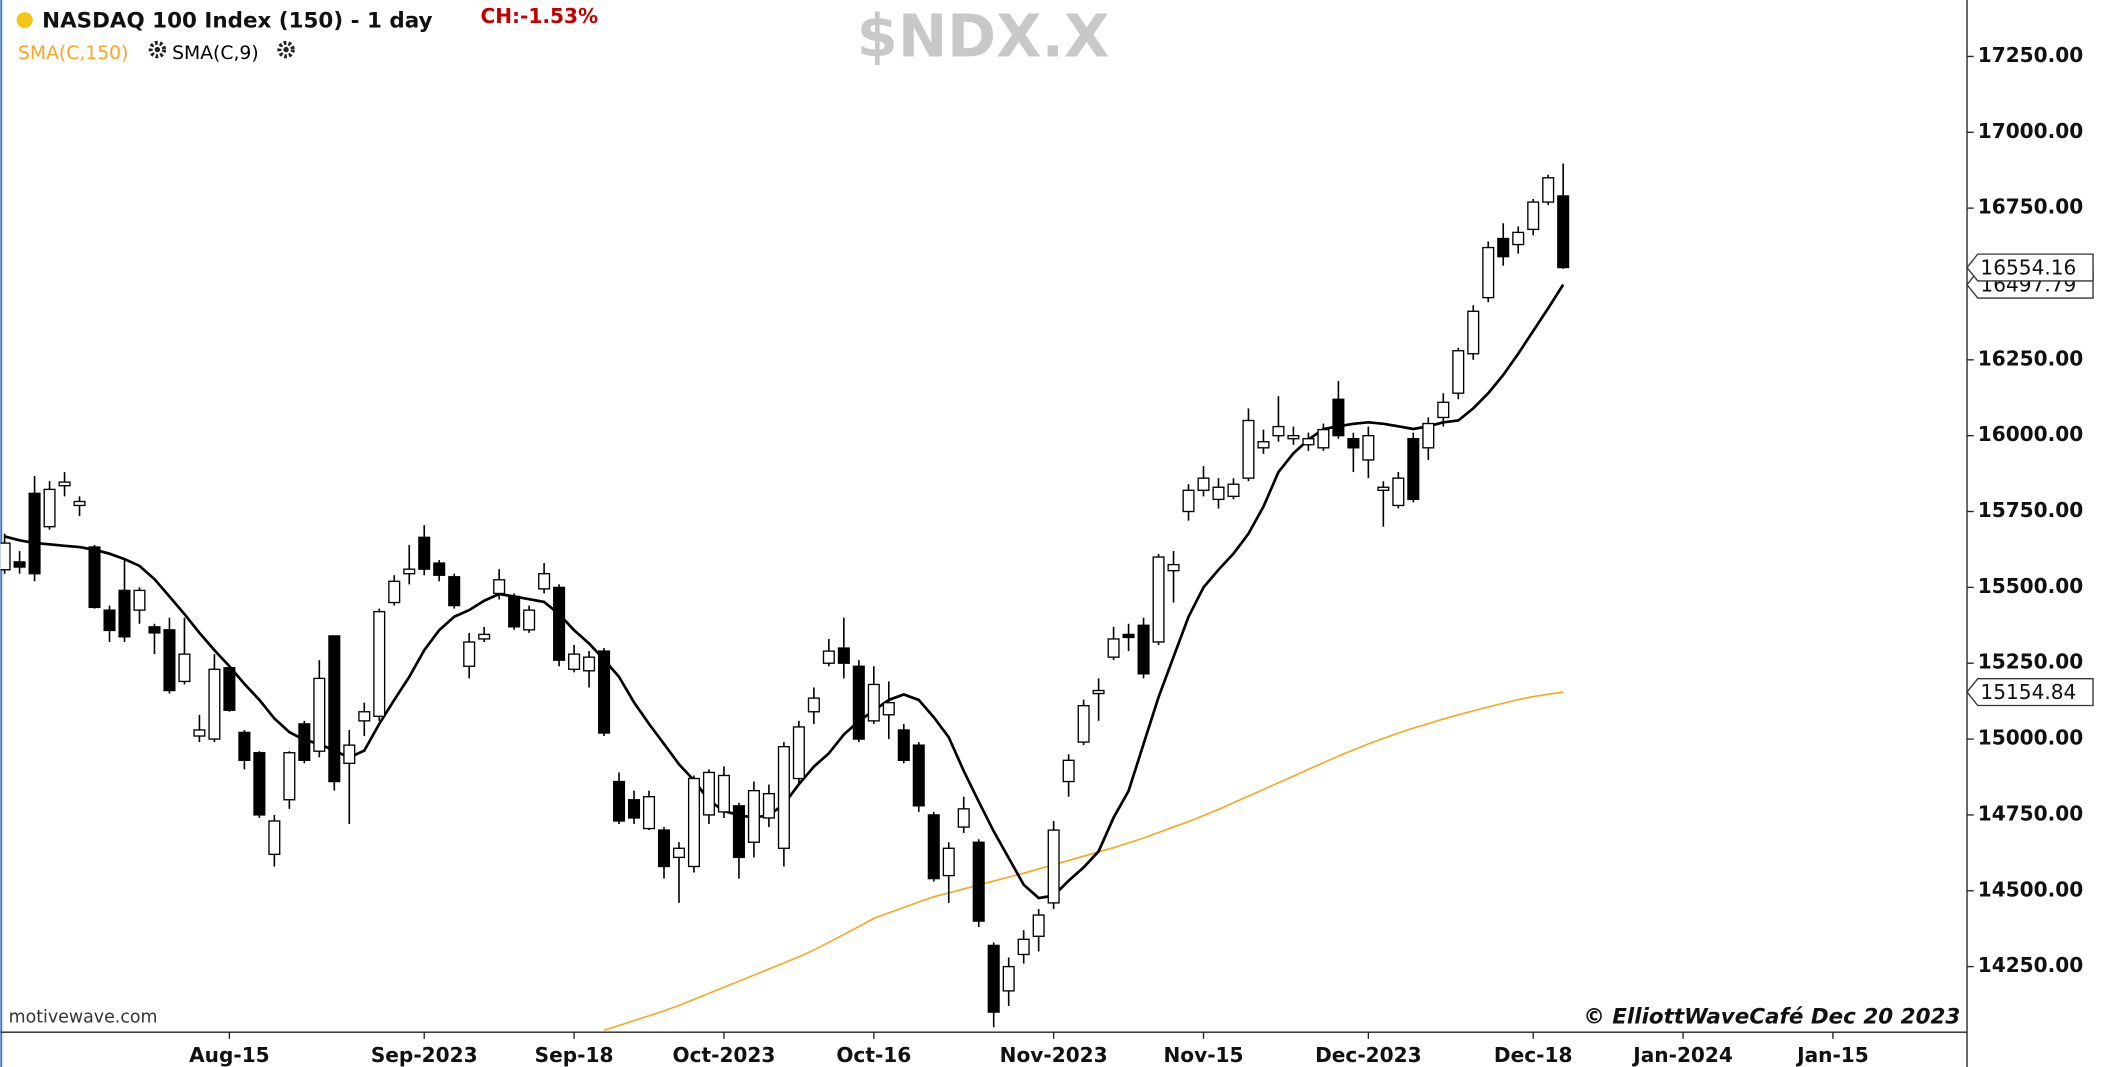 Image resolution: width=2103 pixels, height=1067 pixels. I want to click on legend-entry: SMA(C,9), so click(215, 53).